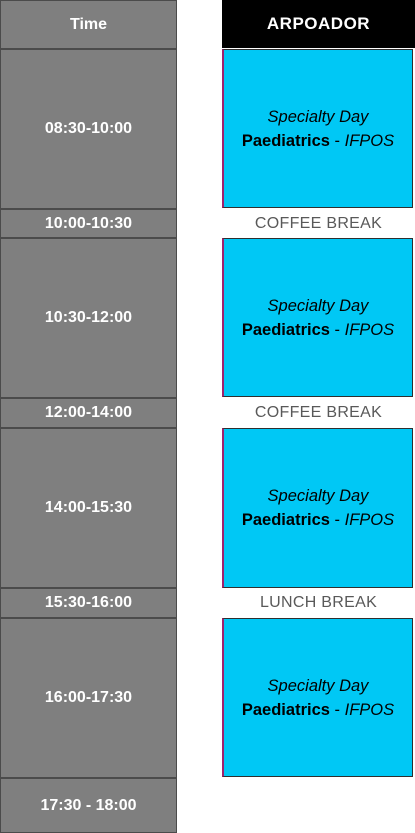 The image size is (415, 833). I want to click on time-slot-1: 08:30-10:00, so click(88, 129).